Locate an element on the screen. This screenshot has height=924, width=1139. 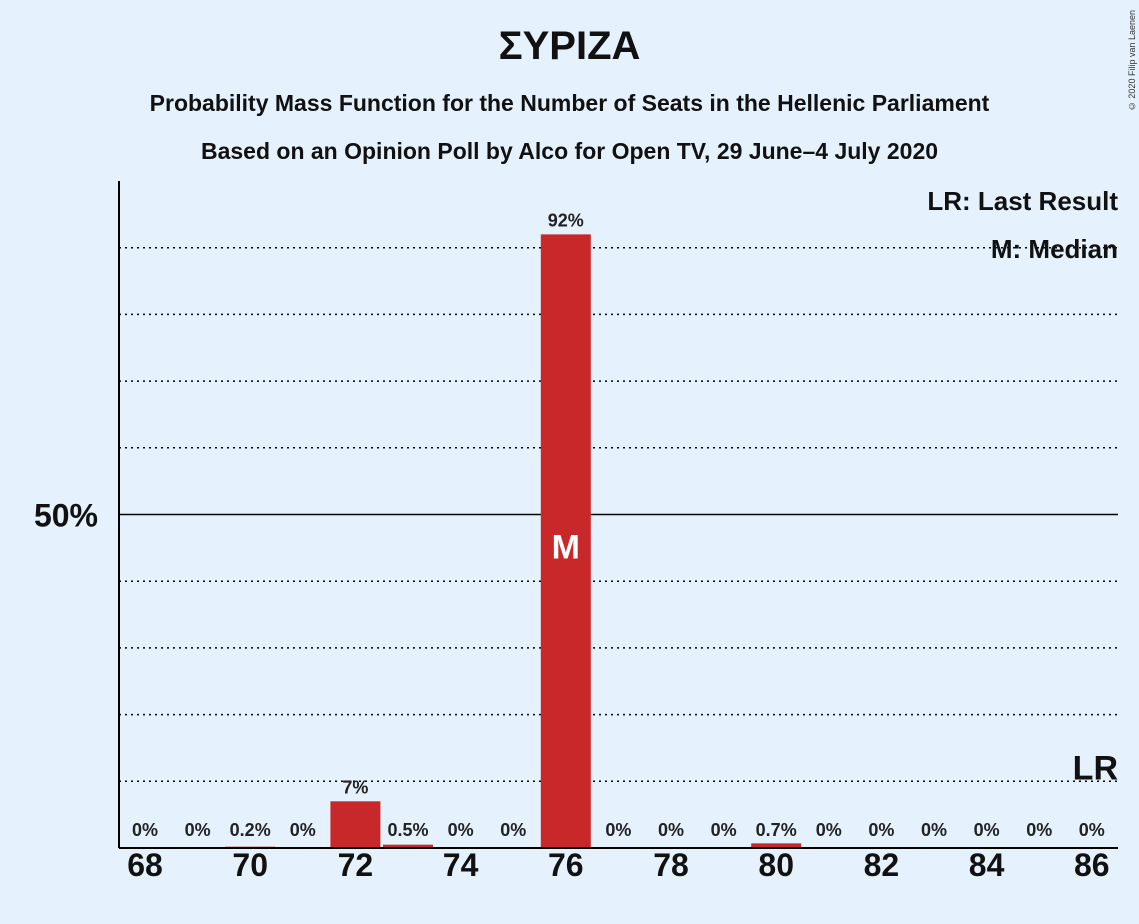
chart-title: ΣΥΡΙΖΑ is located at coordinates (569, 46).